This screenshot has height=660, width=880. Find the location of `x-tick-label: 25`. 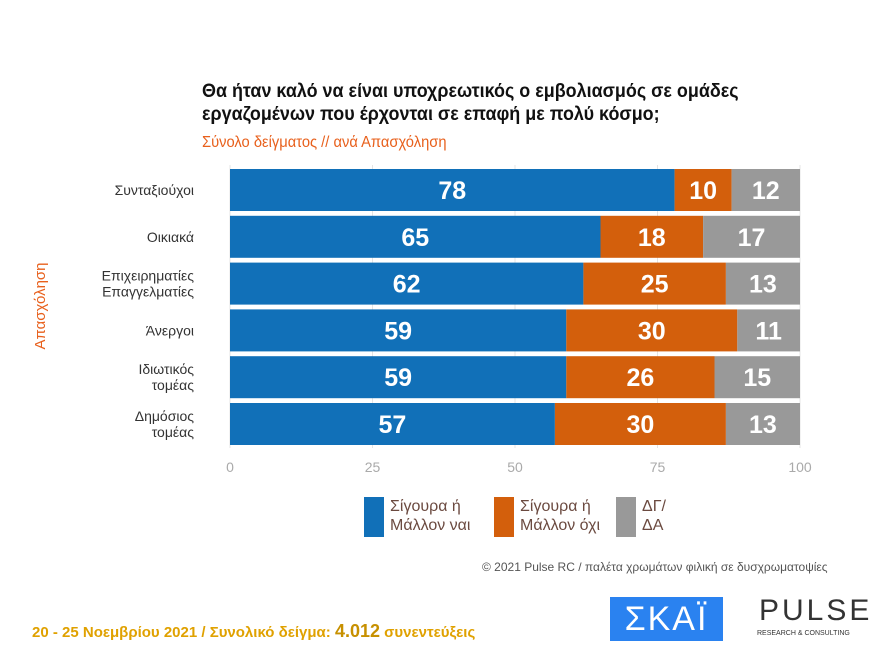

x-tick-label: 25 is located at coordinates (373, 467).